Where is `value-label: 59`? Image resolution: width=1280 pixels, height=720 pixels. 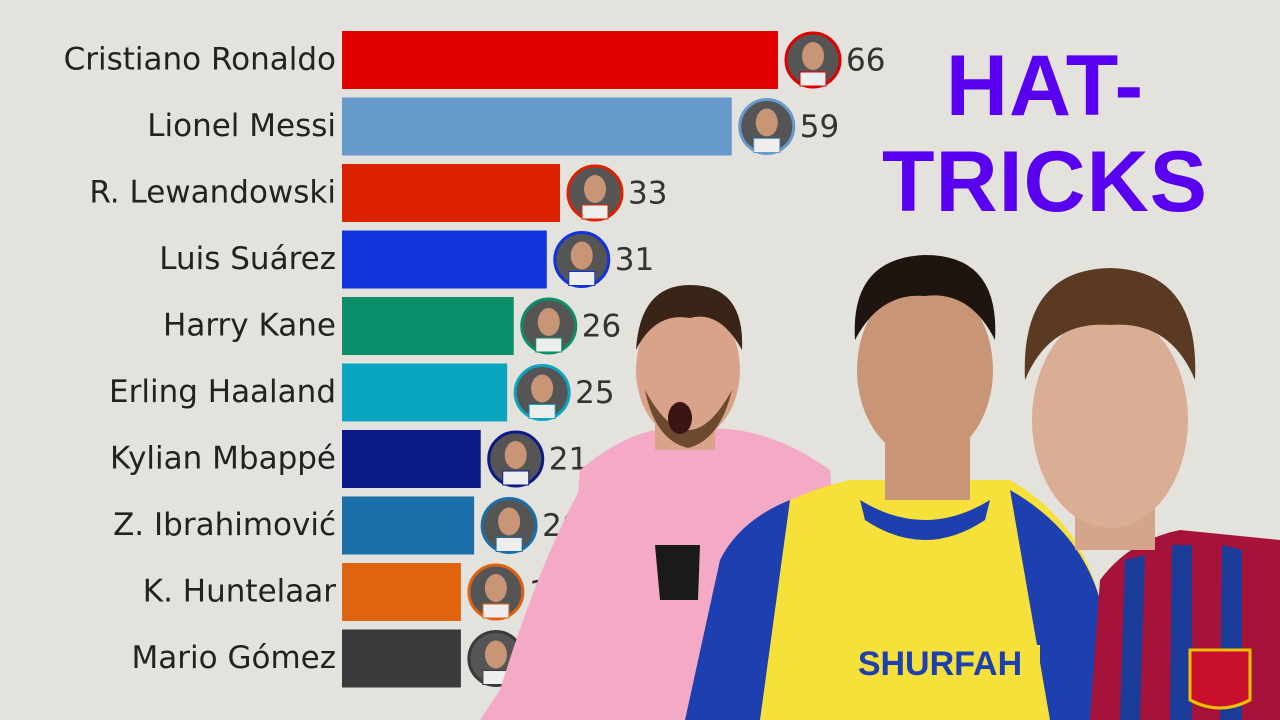 value-label: 59 is located at coordinates (819, 127).